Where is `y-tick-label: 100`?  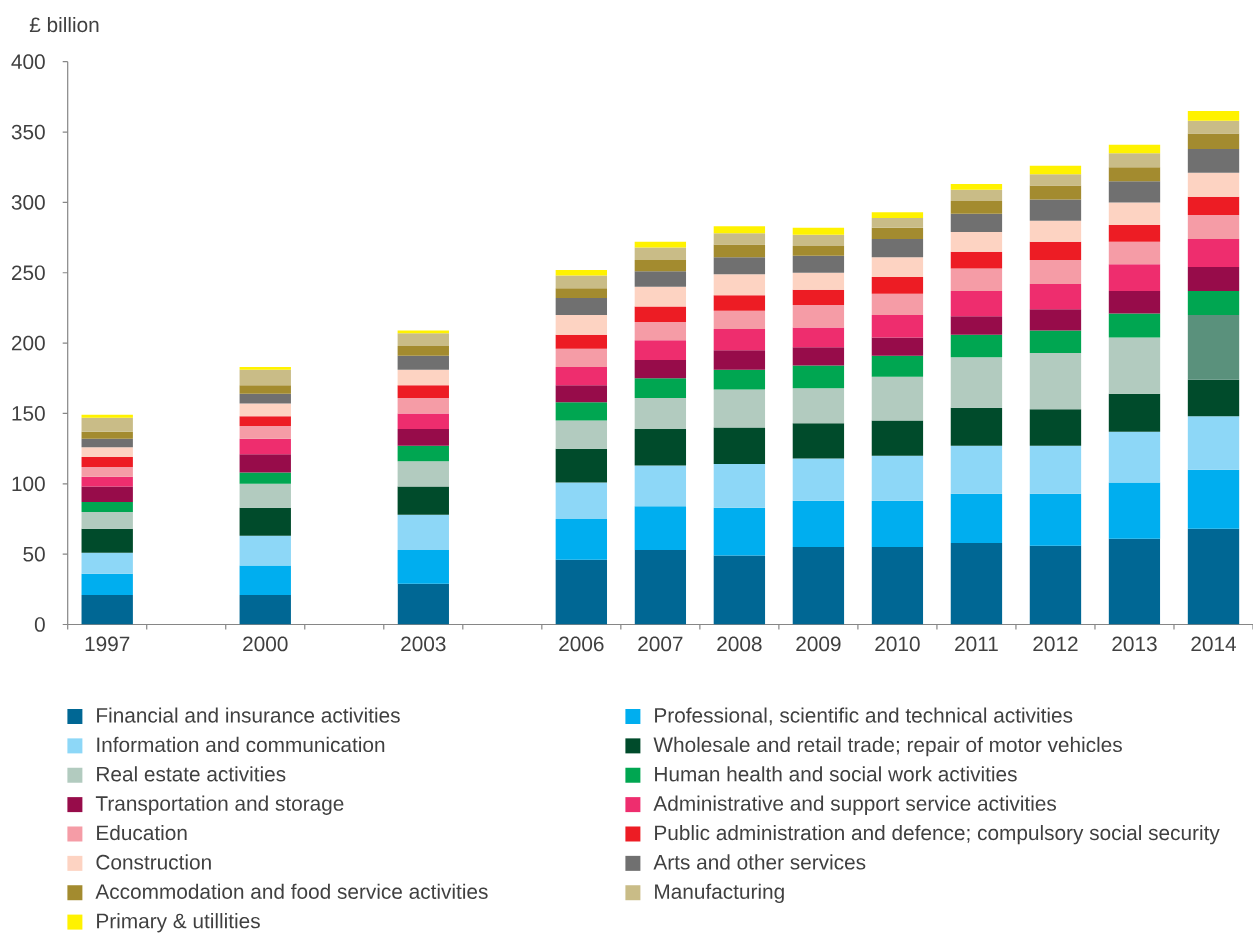
y-tick-label: 100 is located at coordinates (28, 484).